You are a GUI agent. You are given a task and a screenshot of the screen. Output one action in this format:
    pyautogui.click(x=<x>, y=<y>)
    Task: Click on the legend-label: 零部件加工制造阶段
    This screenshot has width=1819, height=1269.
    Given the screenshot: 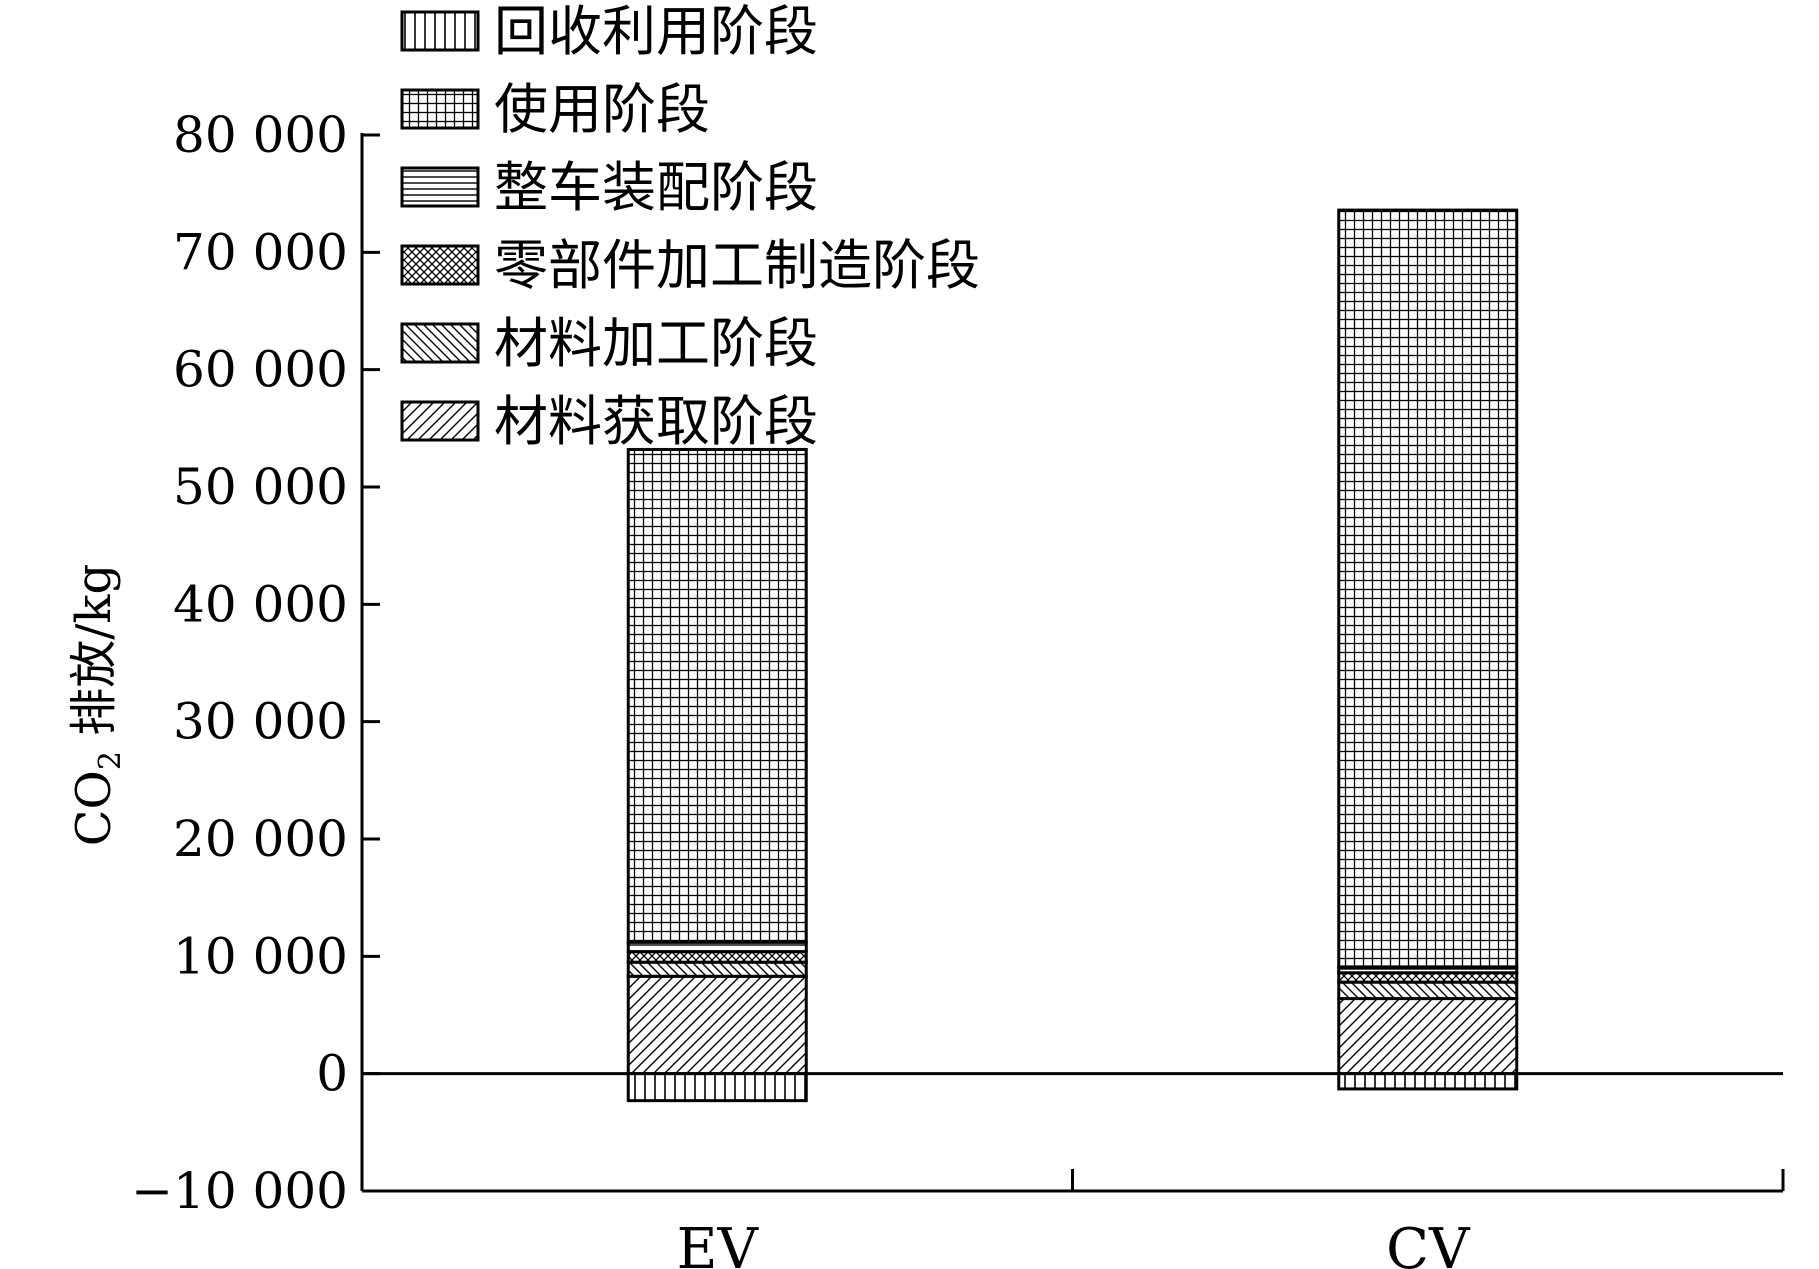 What is the action you would take?
    pyautogui.click(x=737, y=265)
    